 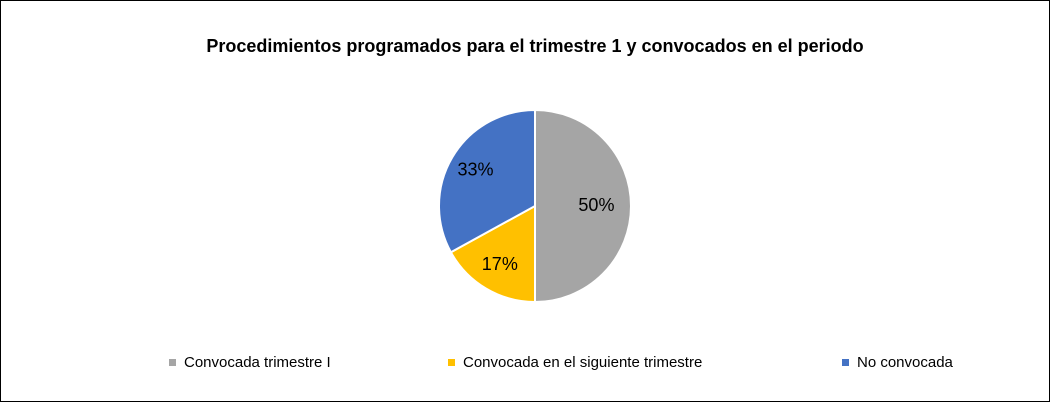 What do you see at coordinates (905, 362) in the screenshot?
I see `legend-label: No convocada` at bounding box center [905, 362].